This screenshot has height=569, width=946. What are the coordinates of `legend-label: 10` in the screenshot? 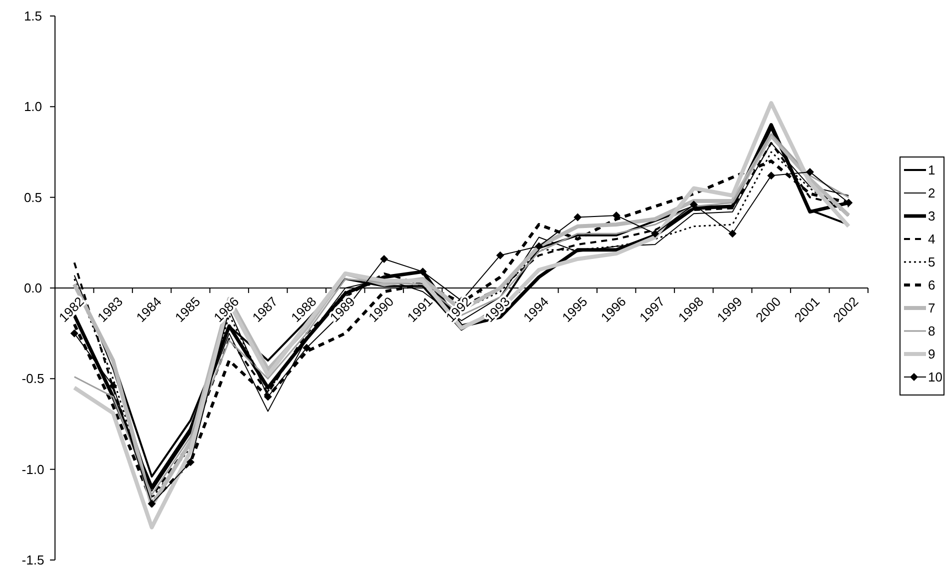 It's located at (935, 377).